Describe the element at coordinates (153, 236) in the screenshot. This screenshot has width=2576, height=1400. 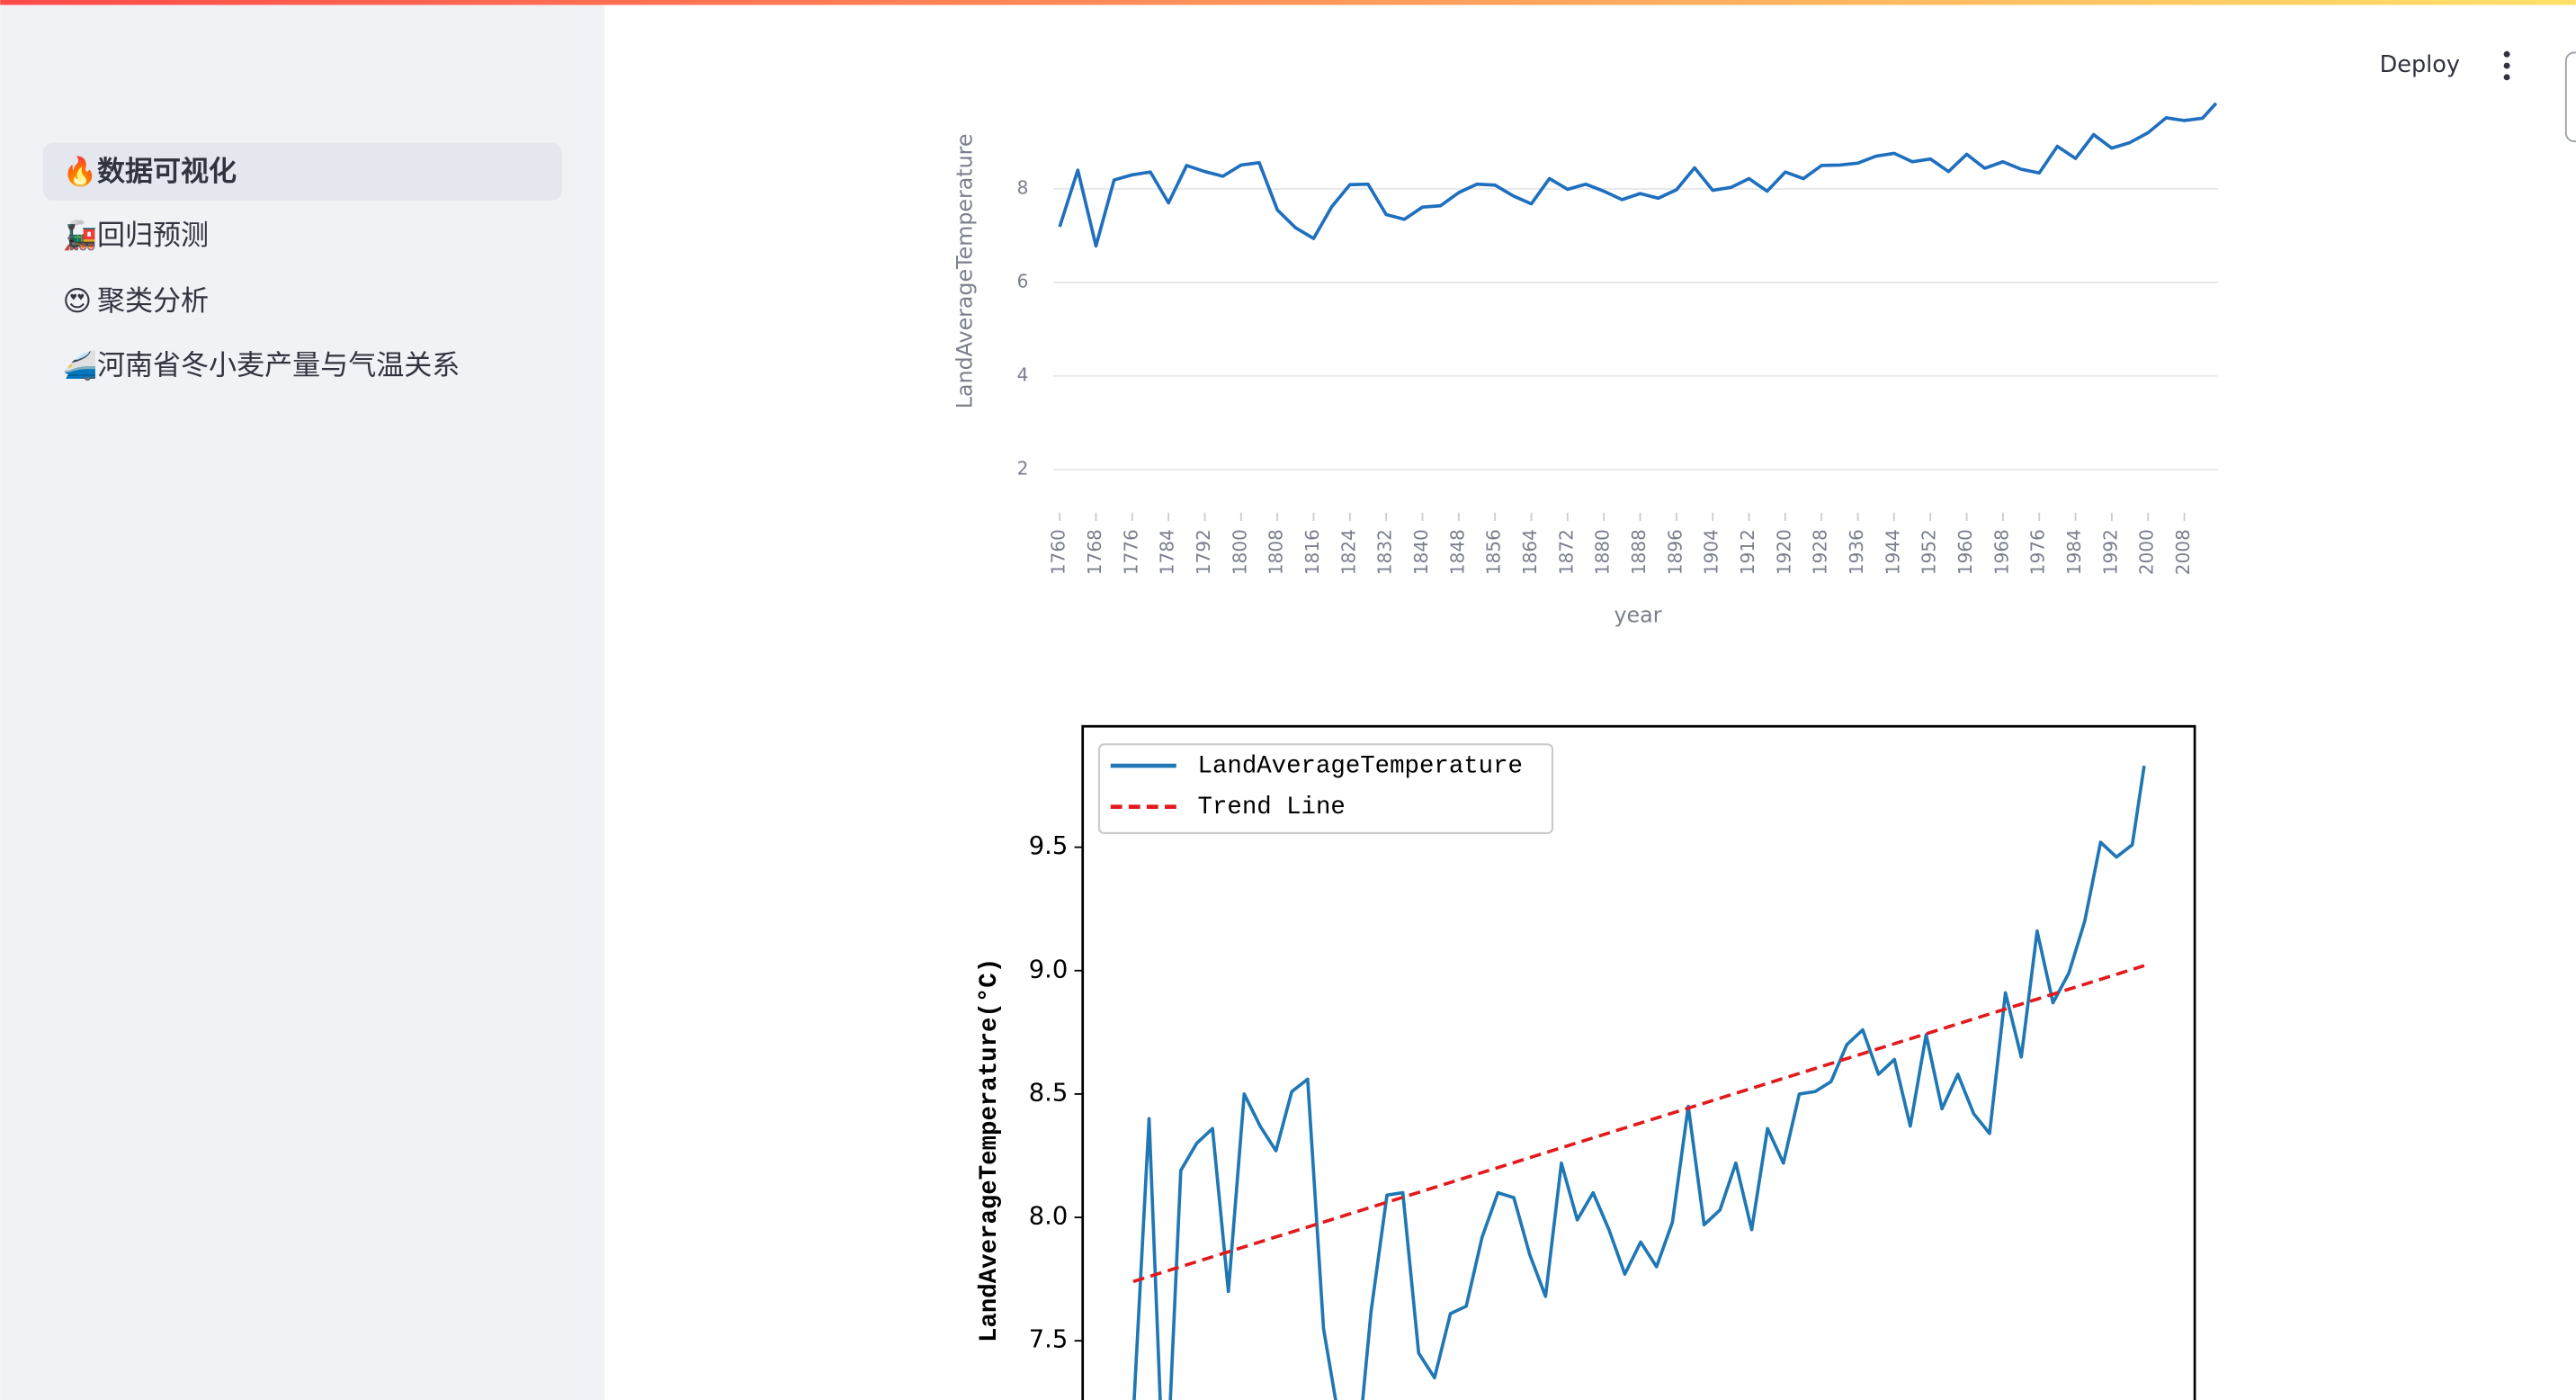
I see `nav-label: 回归预测` at that location.